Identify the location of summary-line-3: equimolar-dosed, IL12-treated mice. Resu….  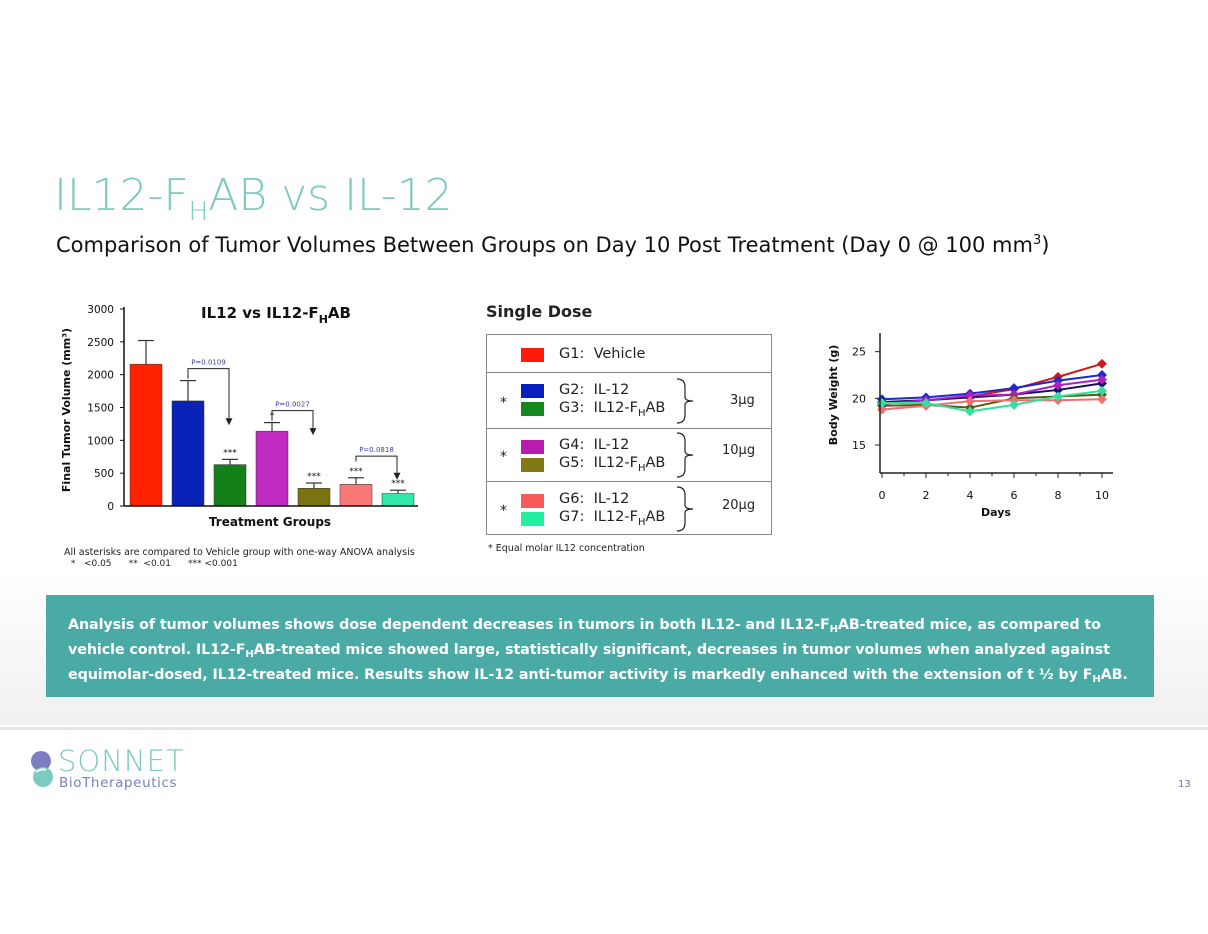
(598, 676).